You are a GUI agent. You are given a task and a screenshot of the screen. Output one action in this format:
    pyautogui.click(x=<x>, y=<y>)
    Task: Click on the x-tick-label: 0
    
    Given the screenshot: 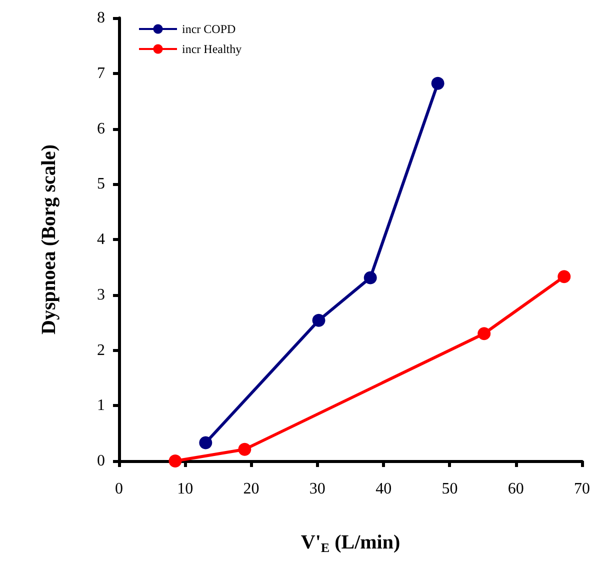 What is the action you would take?
    pyautogui.click(x=119, y=489)
    